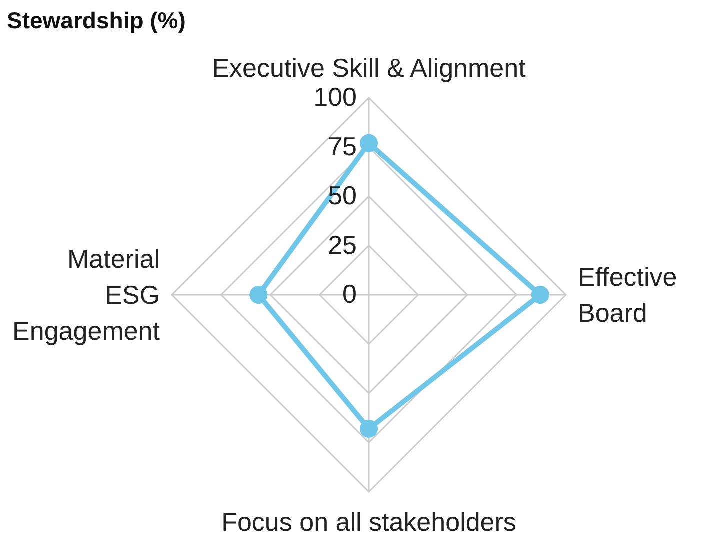 The width and height of the screenshot is (708, 543). What do you see at coordinates (369, 522) in the screenshot?
I see `spoke-label: Focus on all stakeholders` at bounding box center [369, 522].